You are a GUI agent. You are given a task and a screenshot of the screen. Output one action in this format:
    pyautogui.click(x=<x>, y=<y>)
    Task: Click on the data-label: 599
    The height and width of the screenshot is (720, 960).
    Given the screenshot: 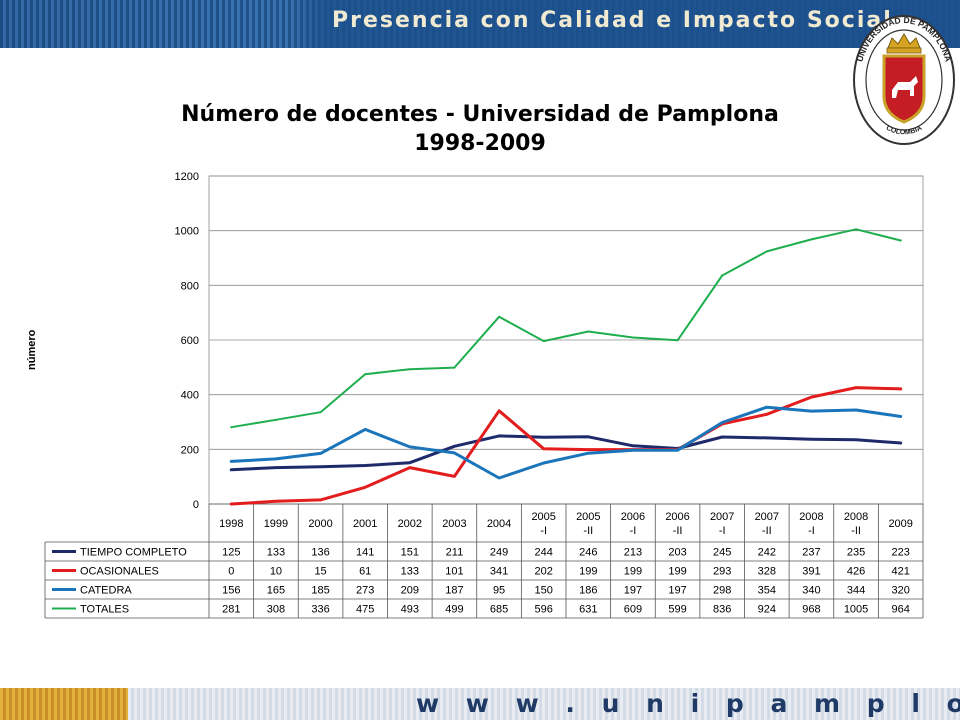 What is the action you would take?
    pyautogui.click(x=677, y=610)
    